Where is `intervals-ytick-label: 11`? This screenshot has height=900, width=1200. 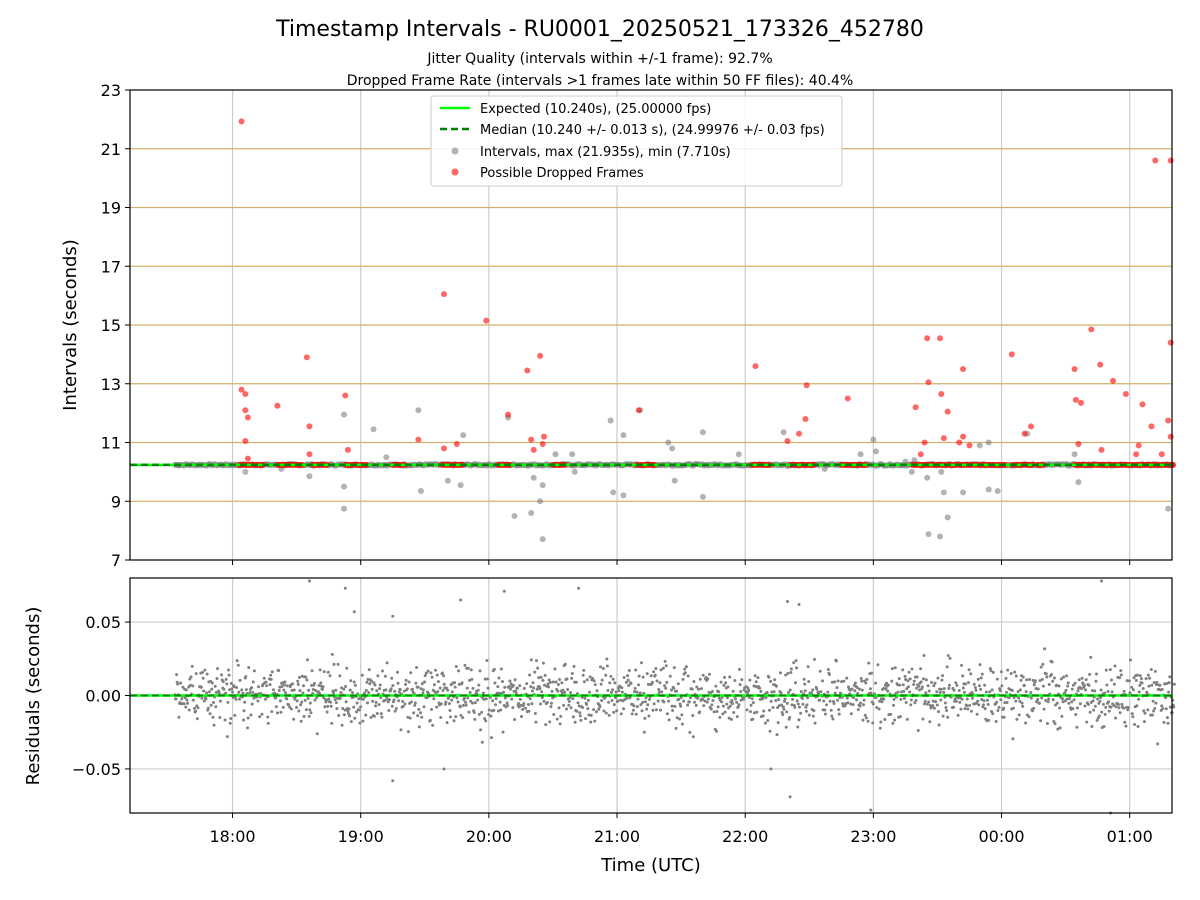
intervals-ytick-label: 11 is located at coordinates (111, 443).